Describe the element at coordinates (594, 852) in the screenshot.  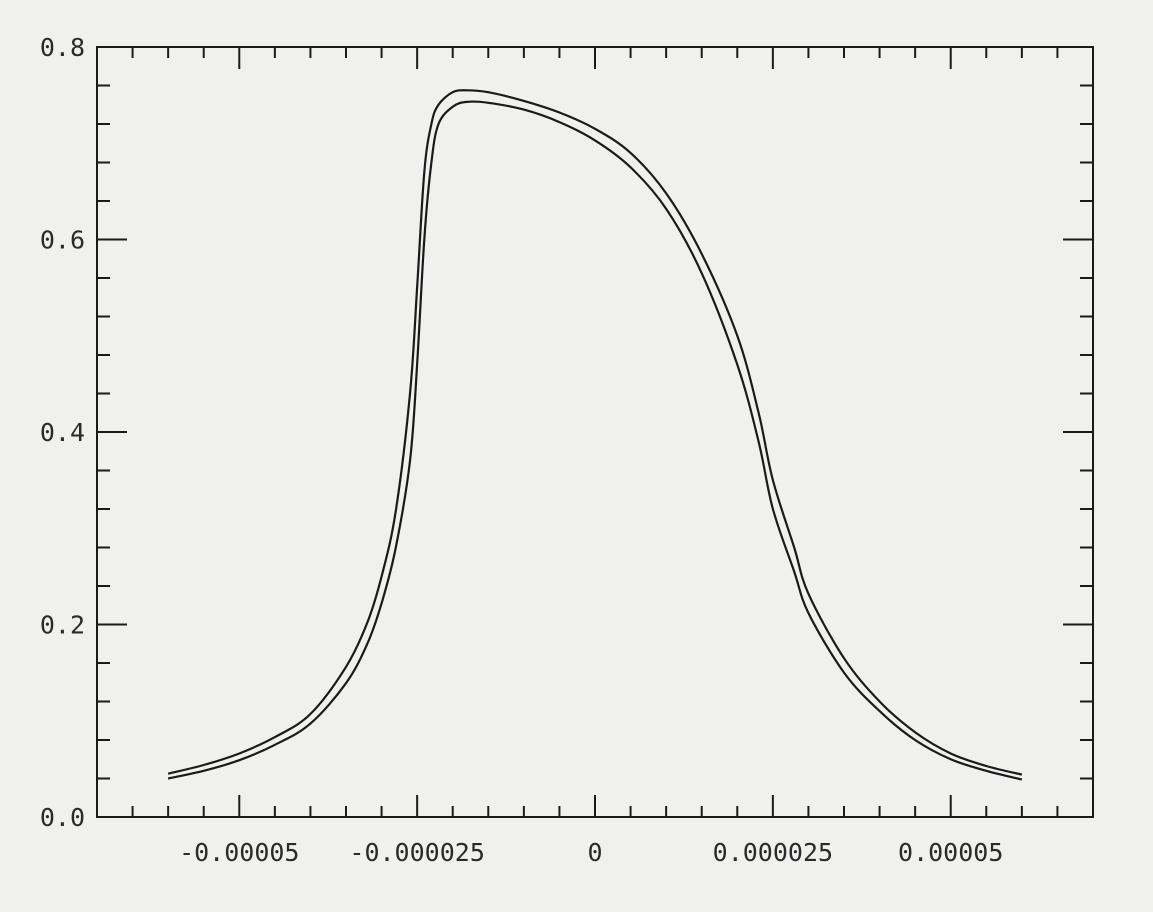
I see `x-tick-label: 0` at that location.